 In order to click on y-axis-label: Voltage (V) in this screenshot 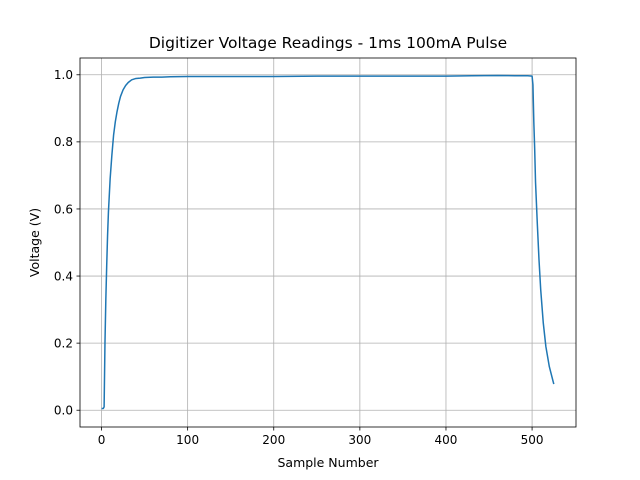, I will do `click(34, 242)`.